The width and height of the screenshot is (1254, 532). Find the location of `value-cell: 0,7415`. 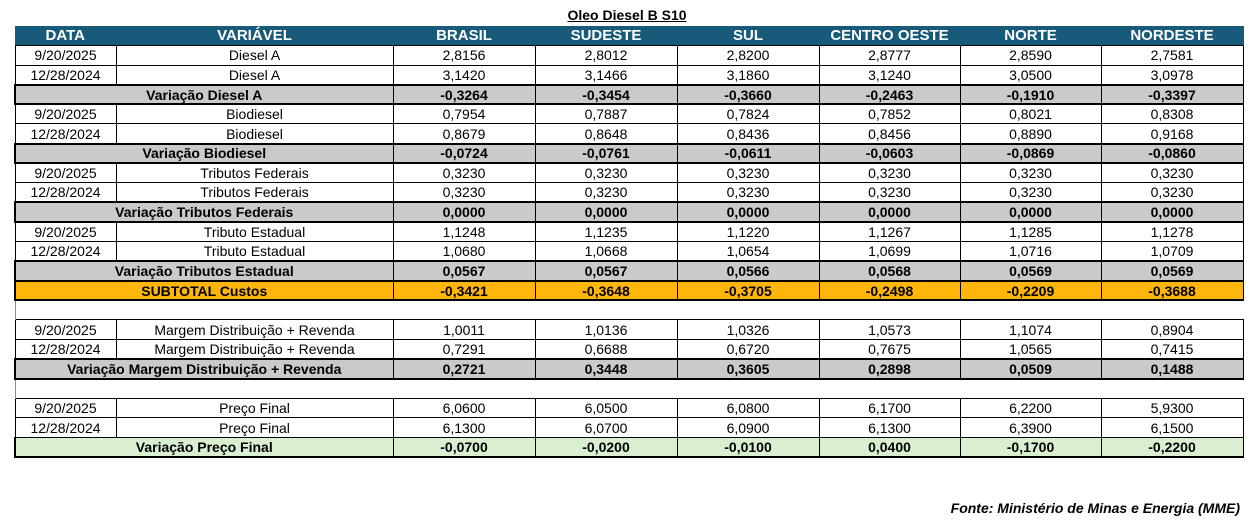

value-cell: 0,7415 is located at coordinates (1172, 349).